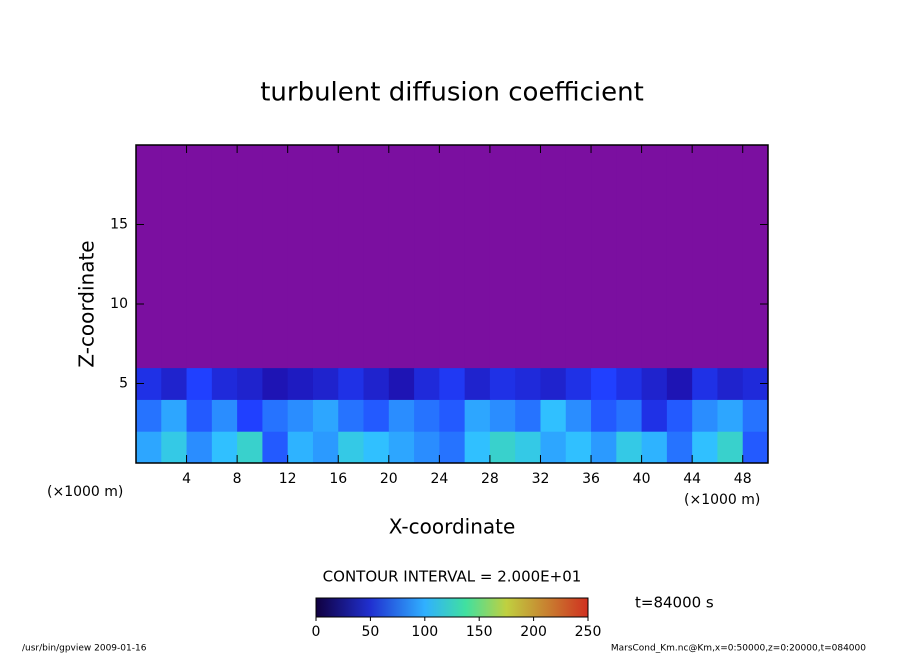 This screenshot has height=654, width=904. Describe the element at coordinates (389, 479) in the screenshot. I see `x-tick-label: 20` at that location.